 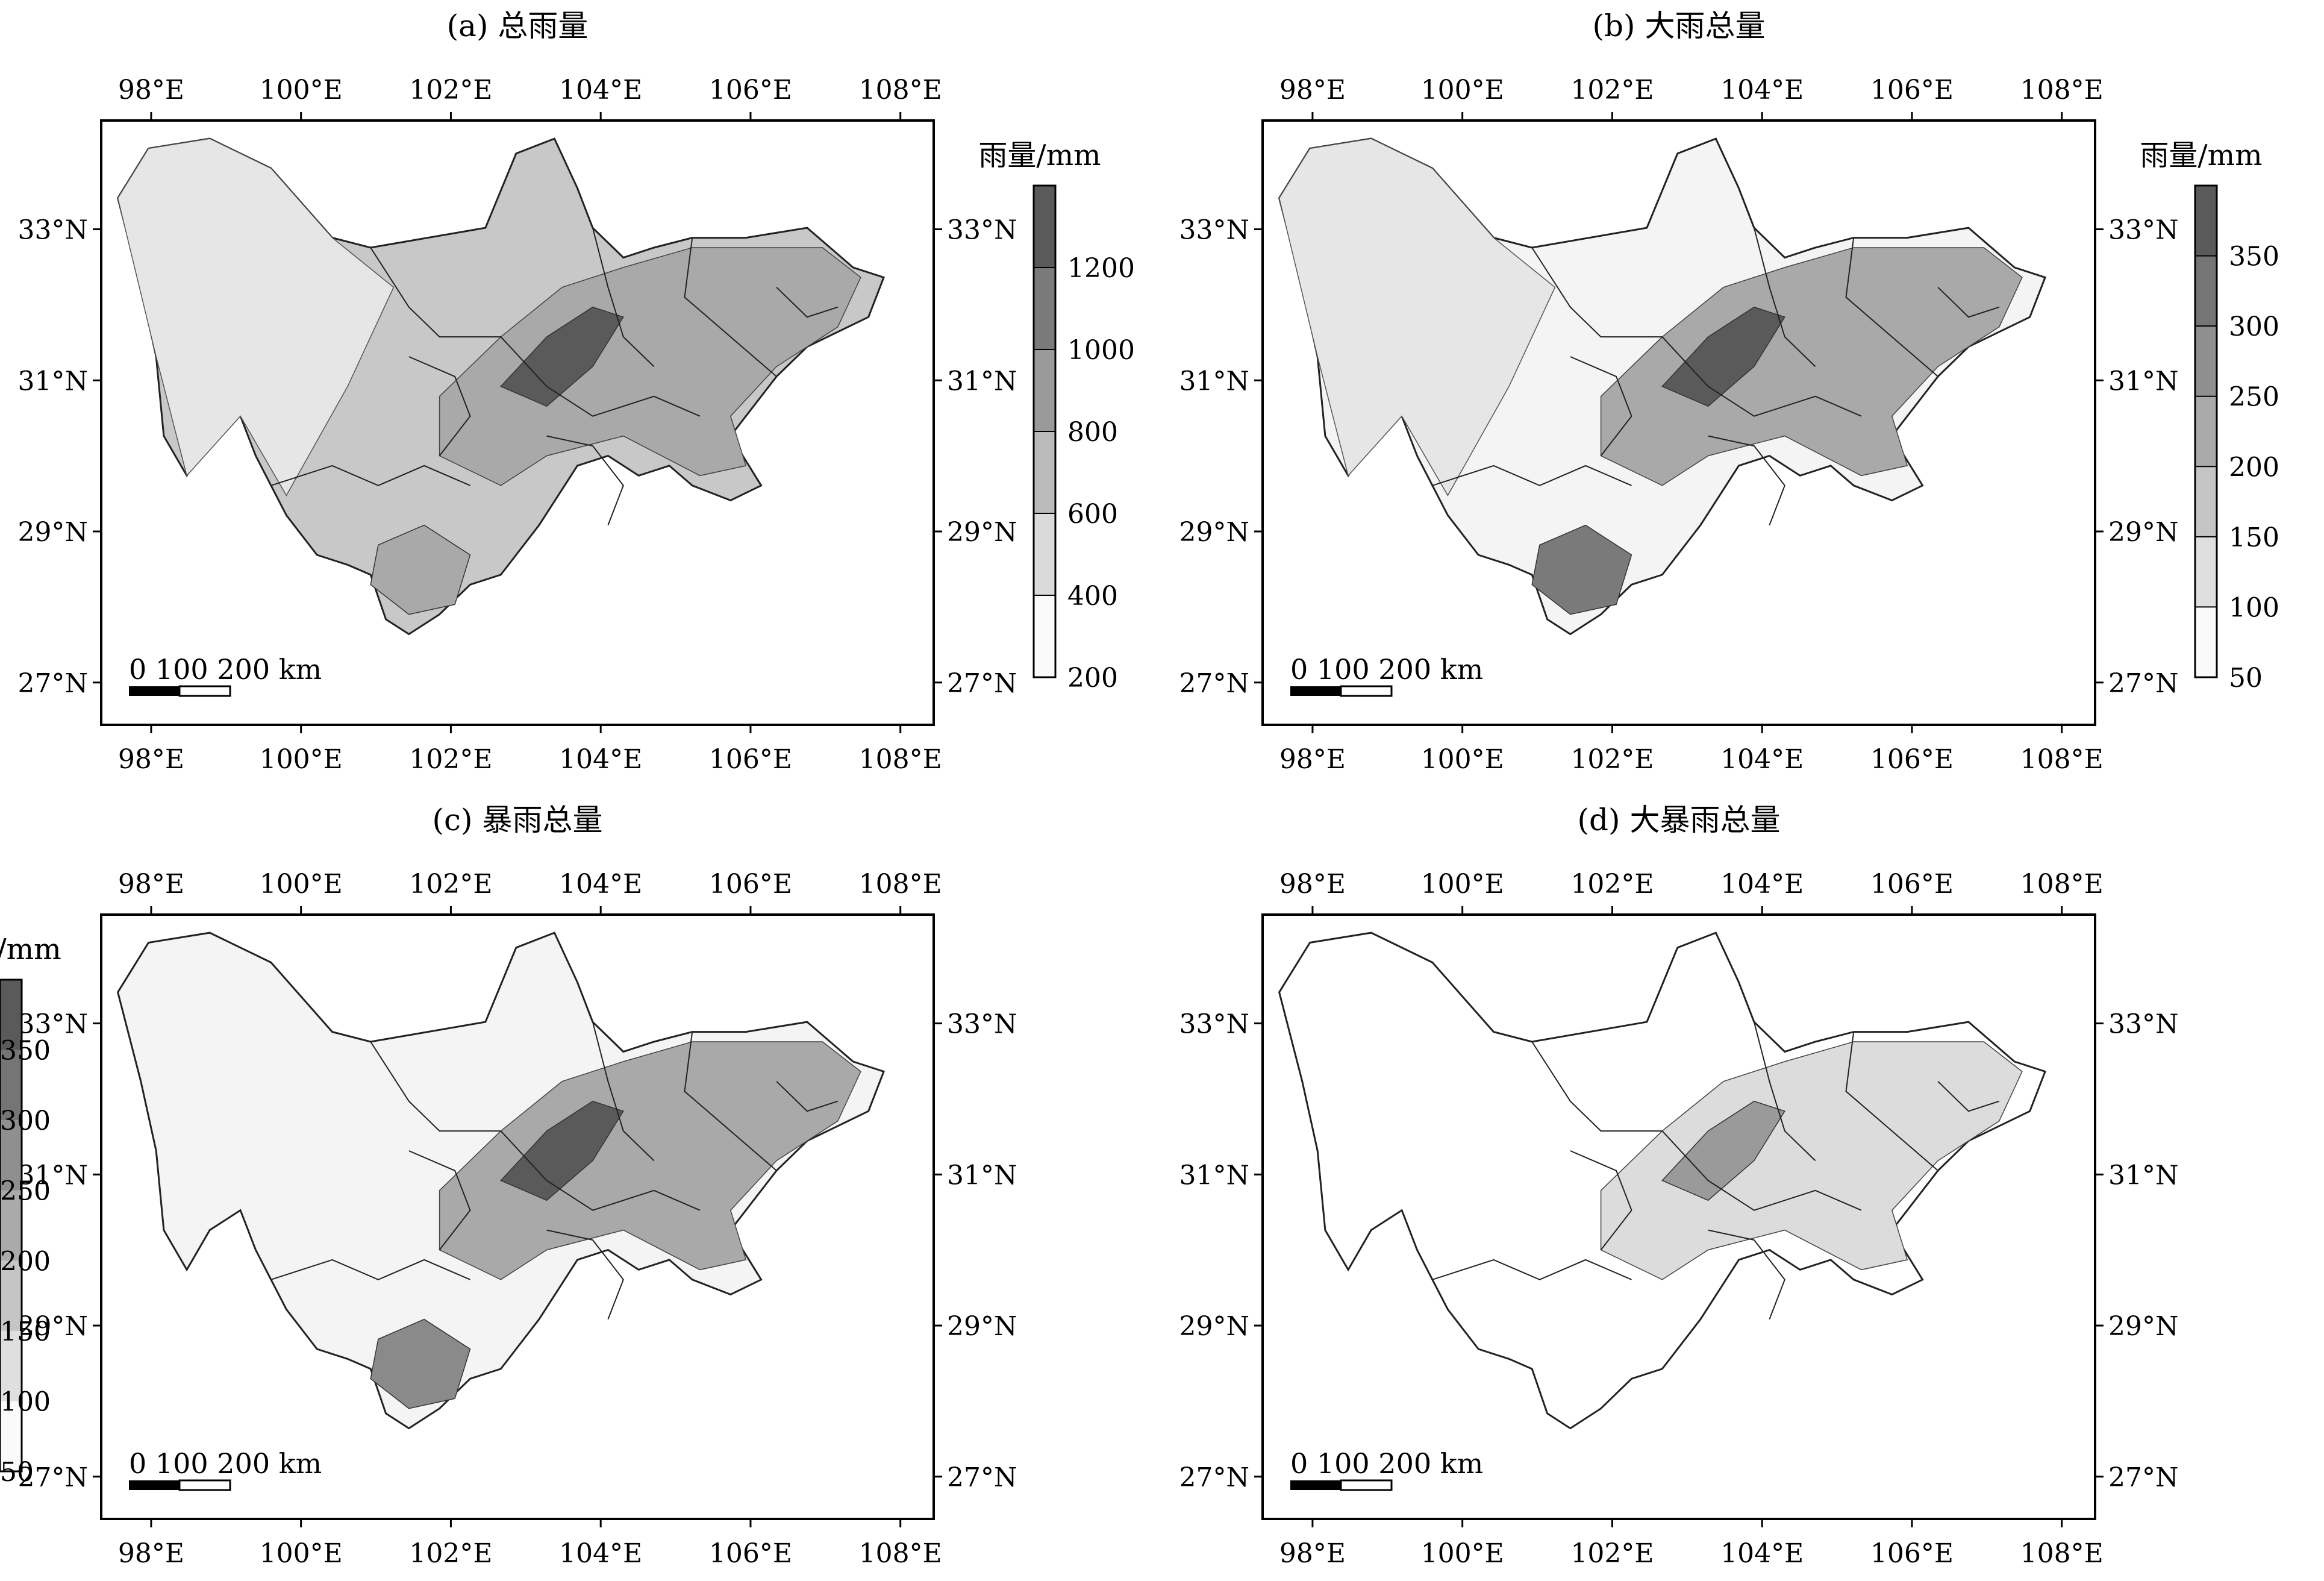 What do you see at coordinates (1092, 596) in the screenshot?
I see `colorbar-tick-label: 400` at bounding box center [1092, 596].